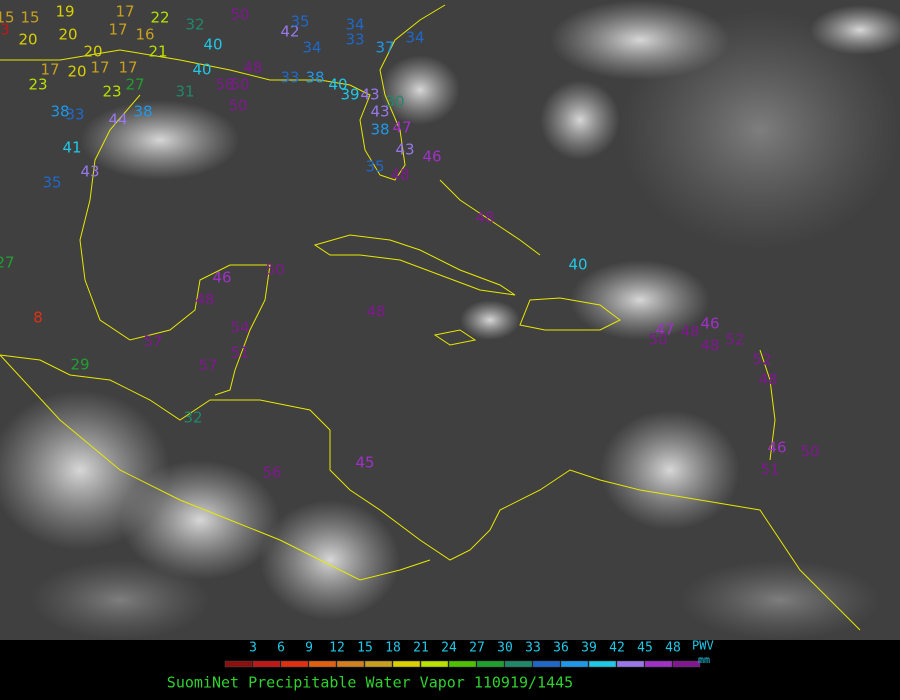 This screenshot has height=700, width=900. Describe the element at coordinates (144, 35) in the screenshot. I see `station-value: 16` at that location.